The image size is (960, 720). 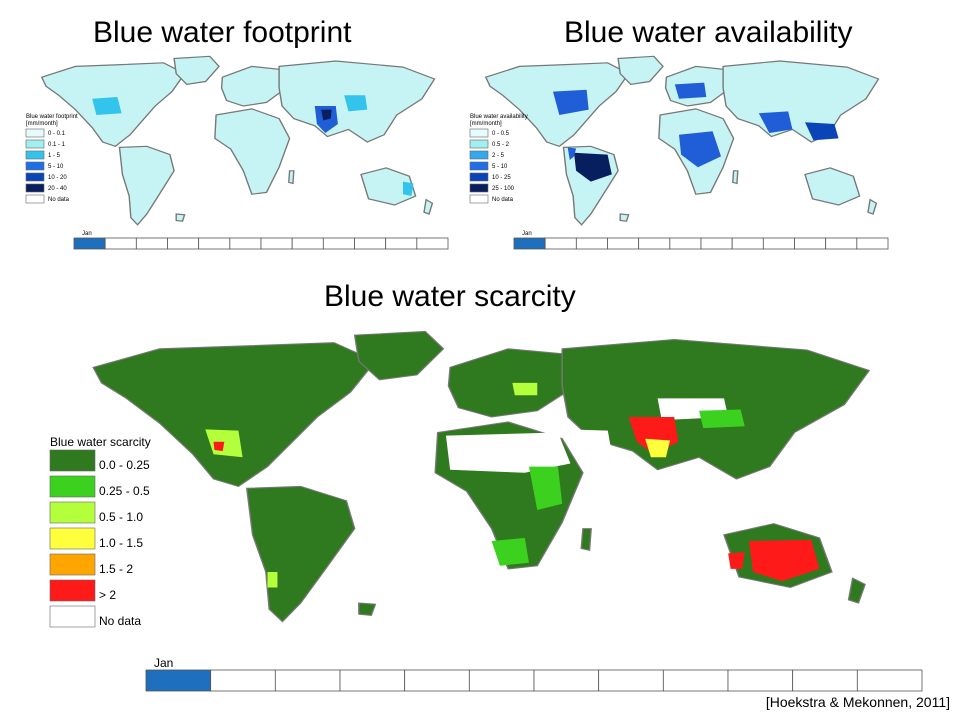 I want to click on australia-red, so click(x=784, y=560).